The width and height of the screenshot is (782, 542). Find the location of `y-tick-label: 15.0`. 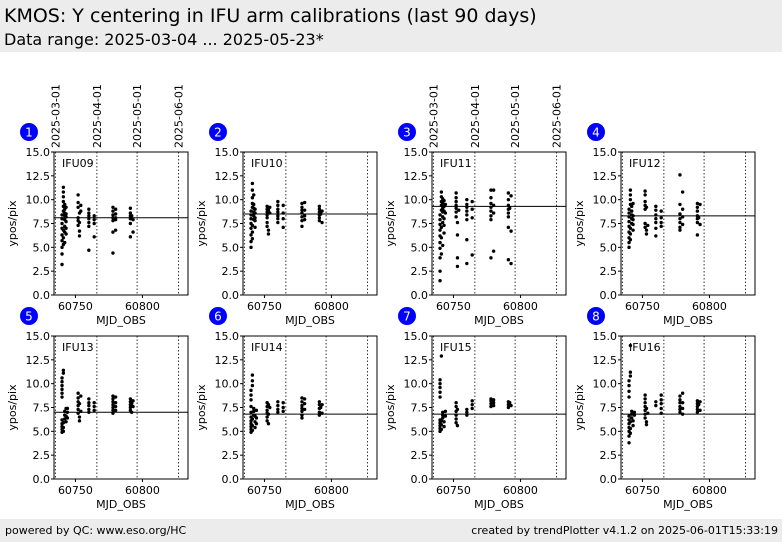

y-tick-label: 15.0 is located at coordinates (416, 152).